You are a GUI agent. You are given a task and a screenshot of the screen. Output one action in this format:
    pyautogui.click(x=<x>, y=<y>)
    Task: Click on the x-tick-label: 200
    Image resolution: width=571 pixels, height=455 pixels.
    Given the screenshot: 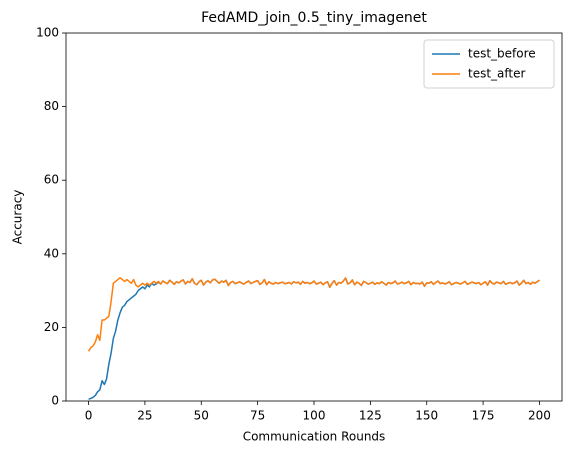 What is the action you would take?
    pyautogui.click(x=539, y=416)
    